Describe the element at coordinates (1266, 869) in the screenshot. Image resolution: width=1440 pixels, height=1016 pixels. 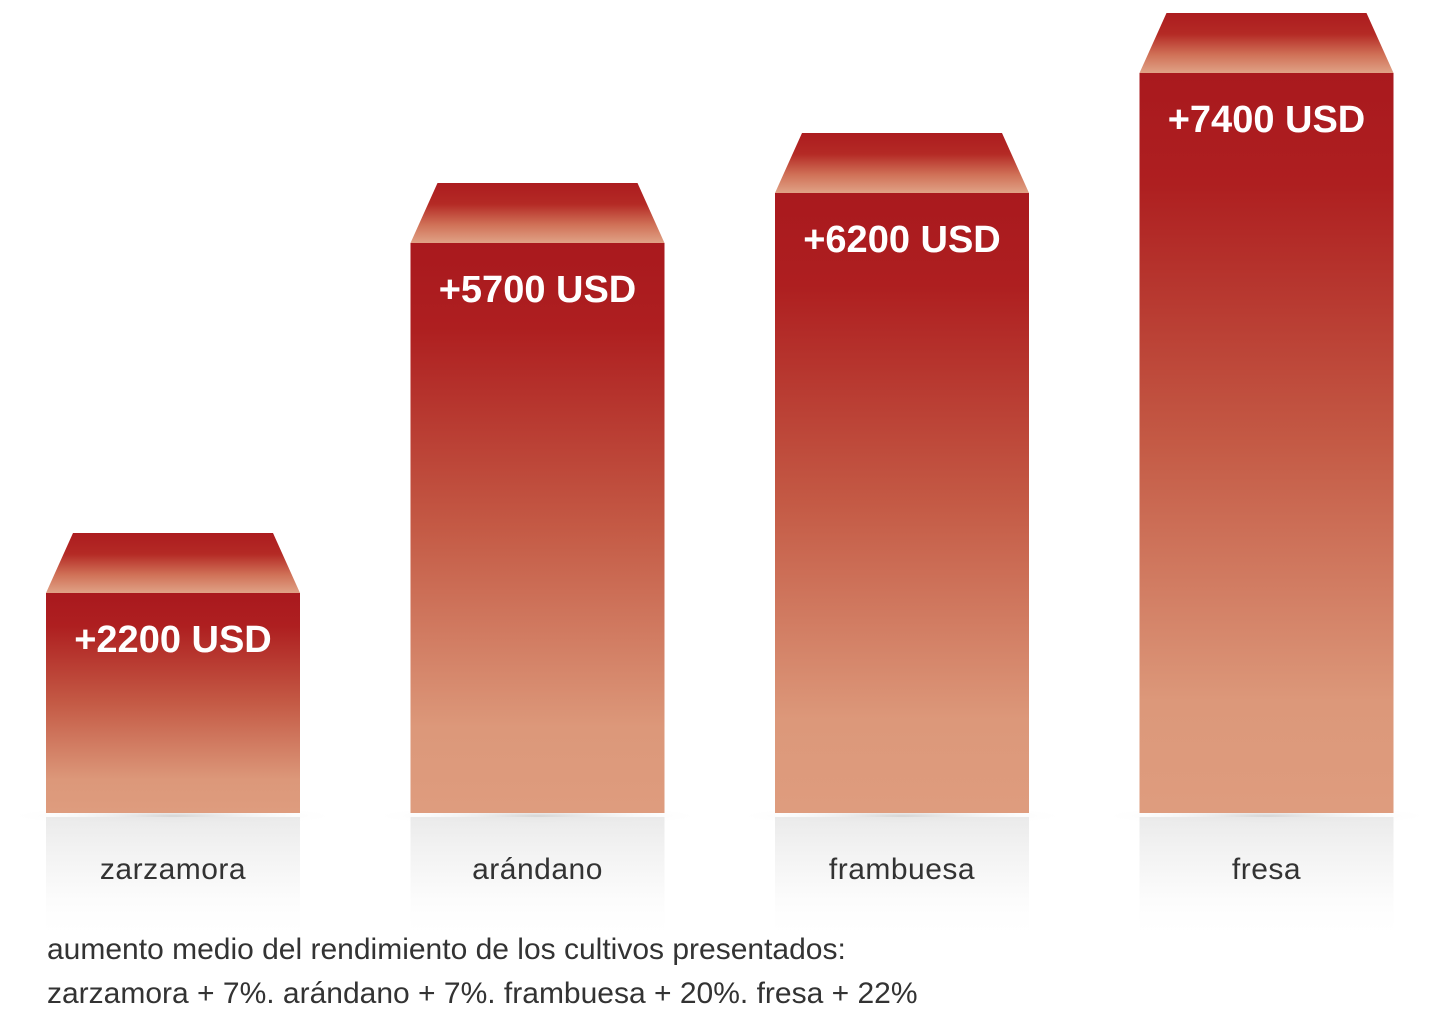
I see `category-label: fresa` at that location.